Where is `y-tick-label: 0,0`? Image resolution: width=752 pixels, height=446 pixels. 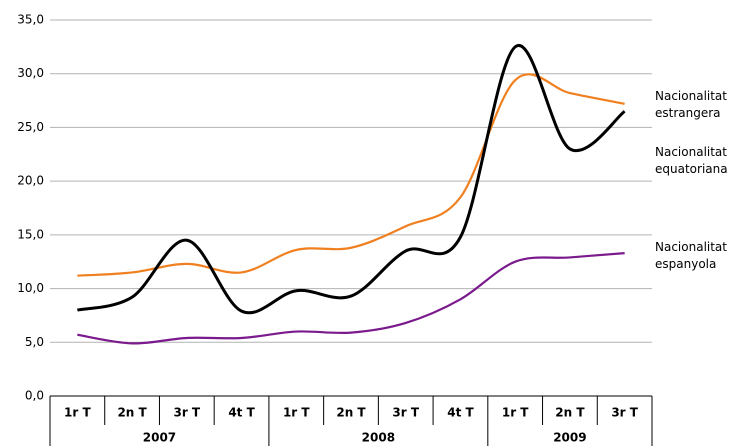 y-tick-label: 0,0 is located at coordinates (34, 396).